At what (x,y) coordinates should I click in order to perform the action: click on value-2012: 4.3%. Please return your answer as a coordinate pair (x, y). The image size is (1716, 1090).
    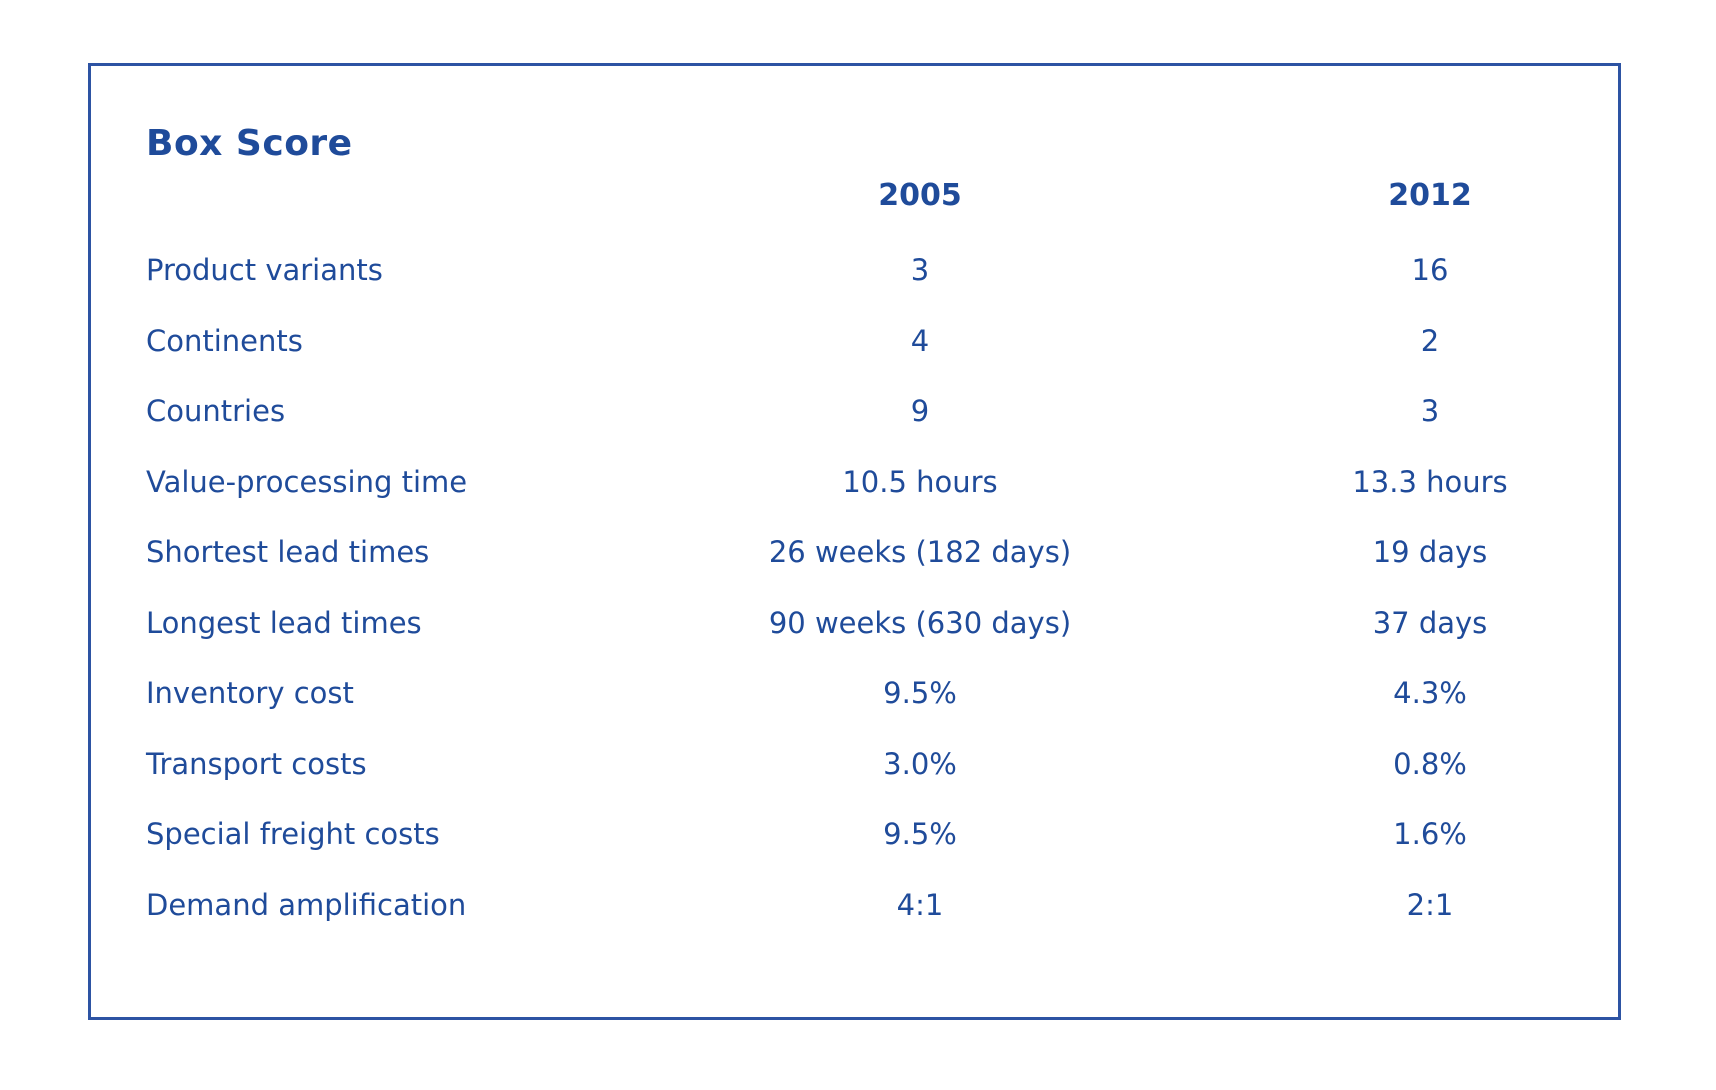
    Looking at the image, I should click on (1430, 693).